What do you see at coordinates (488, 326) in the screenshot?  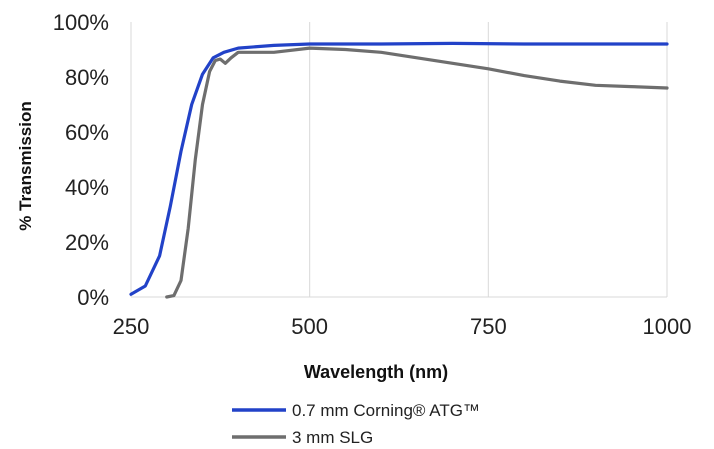 I see `x-tick-label: 750` at bounding box center [488, 326].